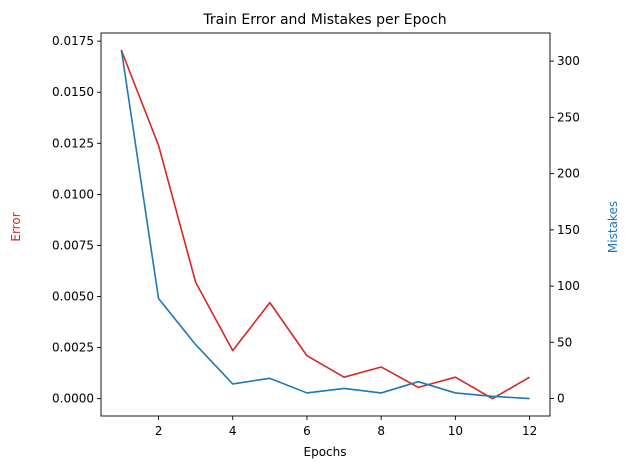 The height and width of the screenshot is (470, 630). What do you see at coordinates (564, 342) in the screenshot?
I see `right-y-tick-label: 50` at bounding box center [564, 342].